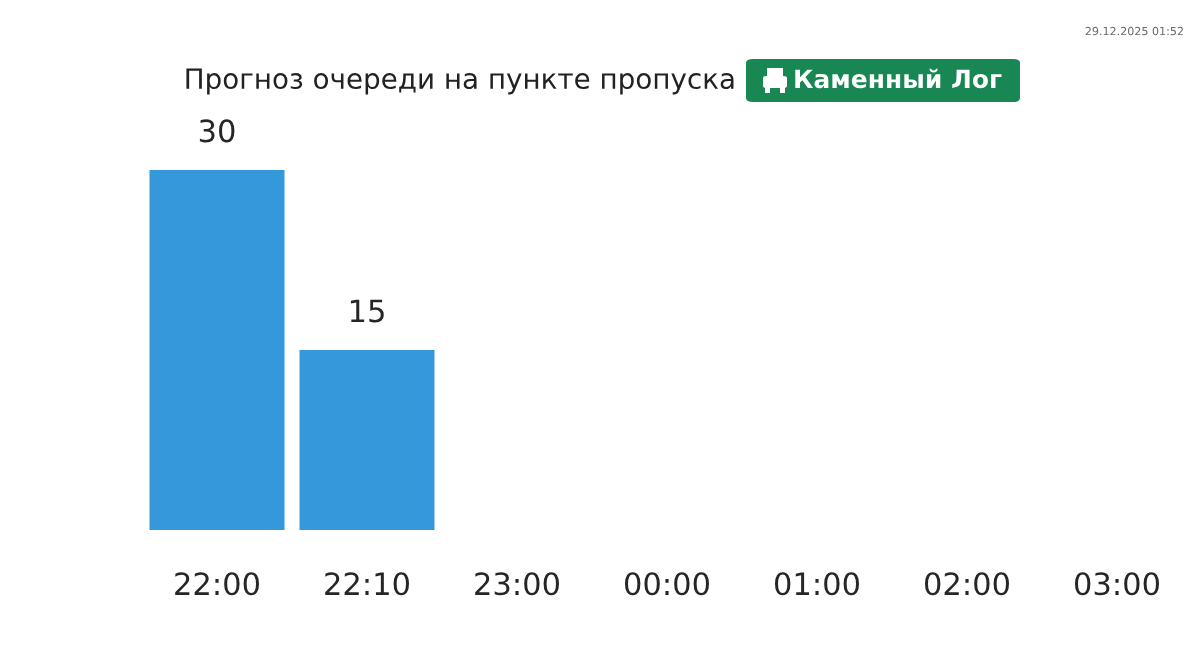 Image resolution: width=1200 pixels, height=651 pixels. What do you see at coordinates (217, 131) in the screenshot?
I see `data-label: 30` at bounding box center [217, 131].